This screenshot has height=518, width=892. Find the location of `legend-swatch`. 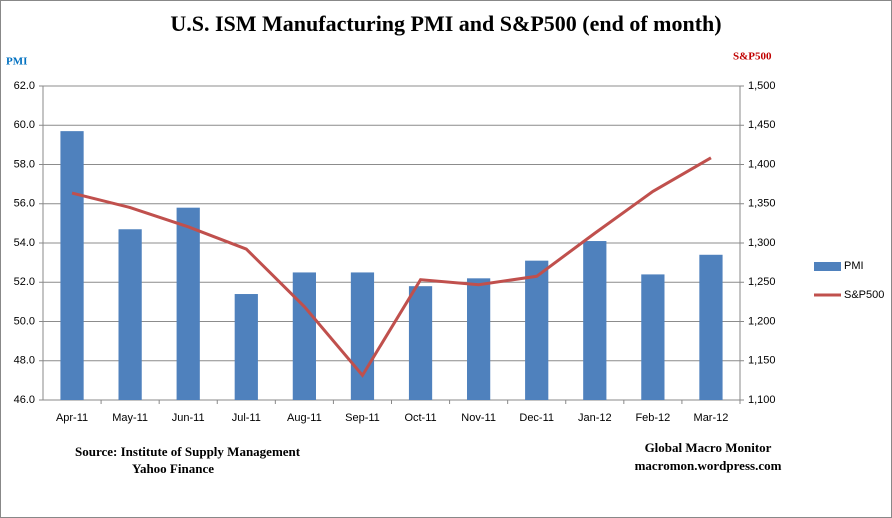

legend-swatch is located at coordinates (827, 266).